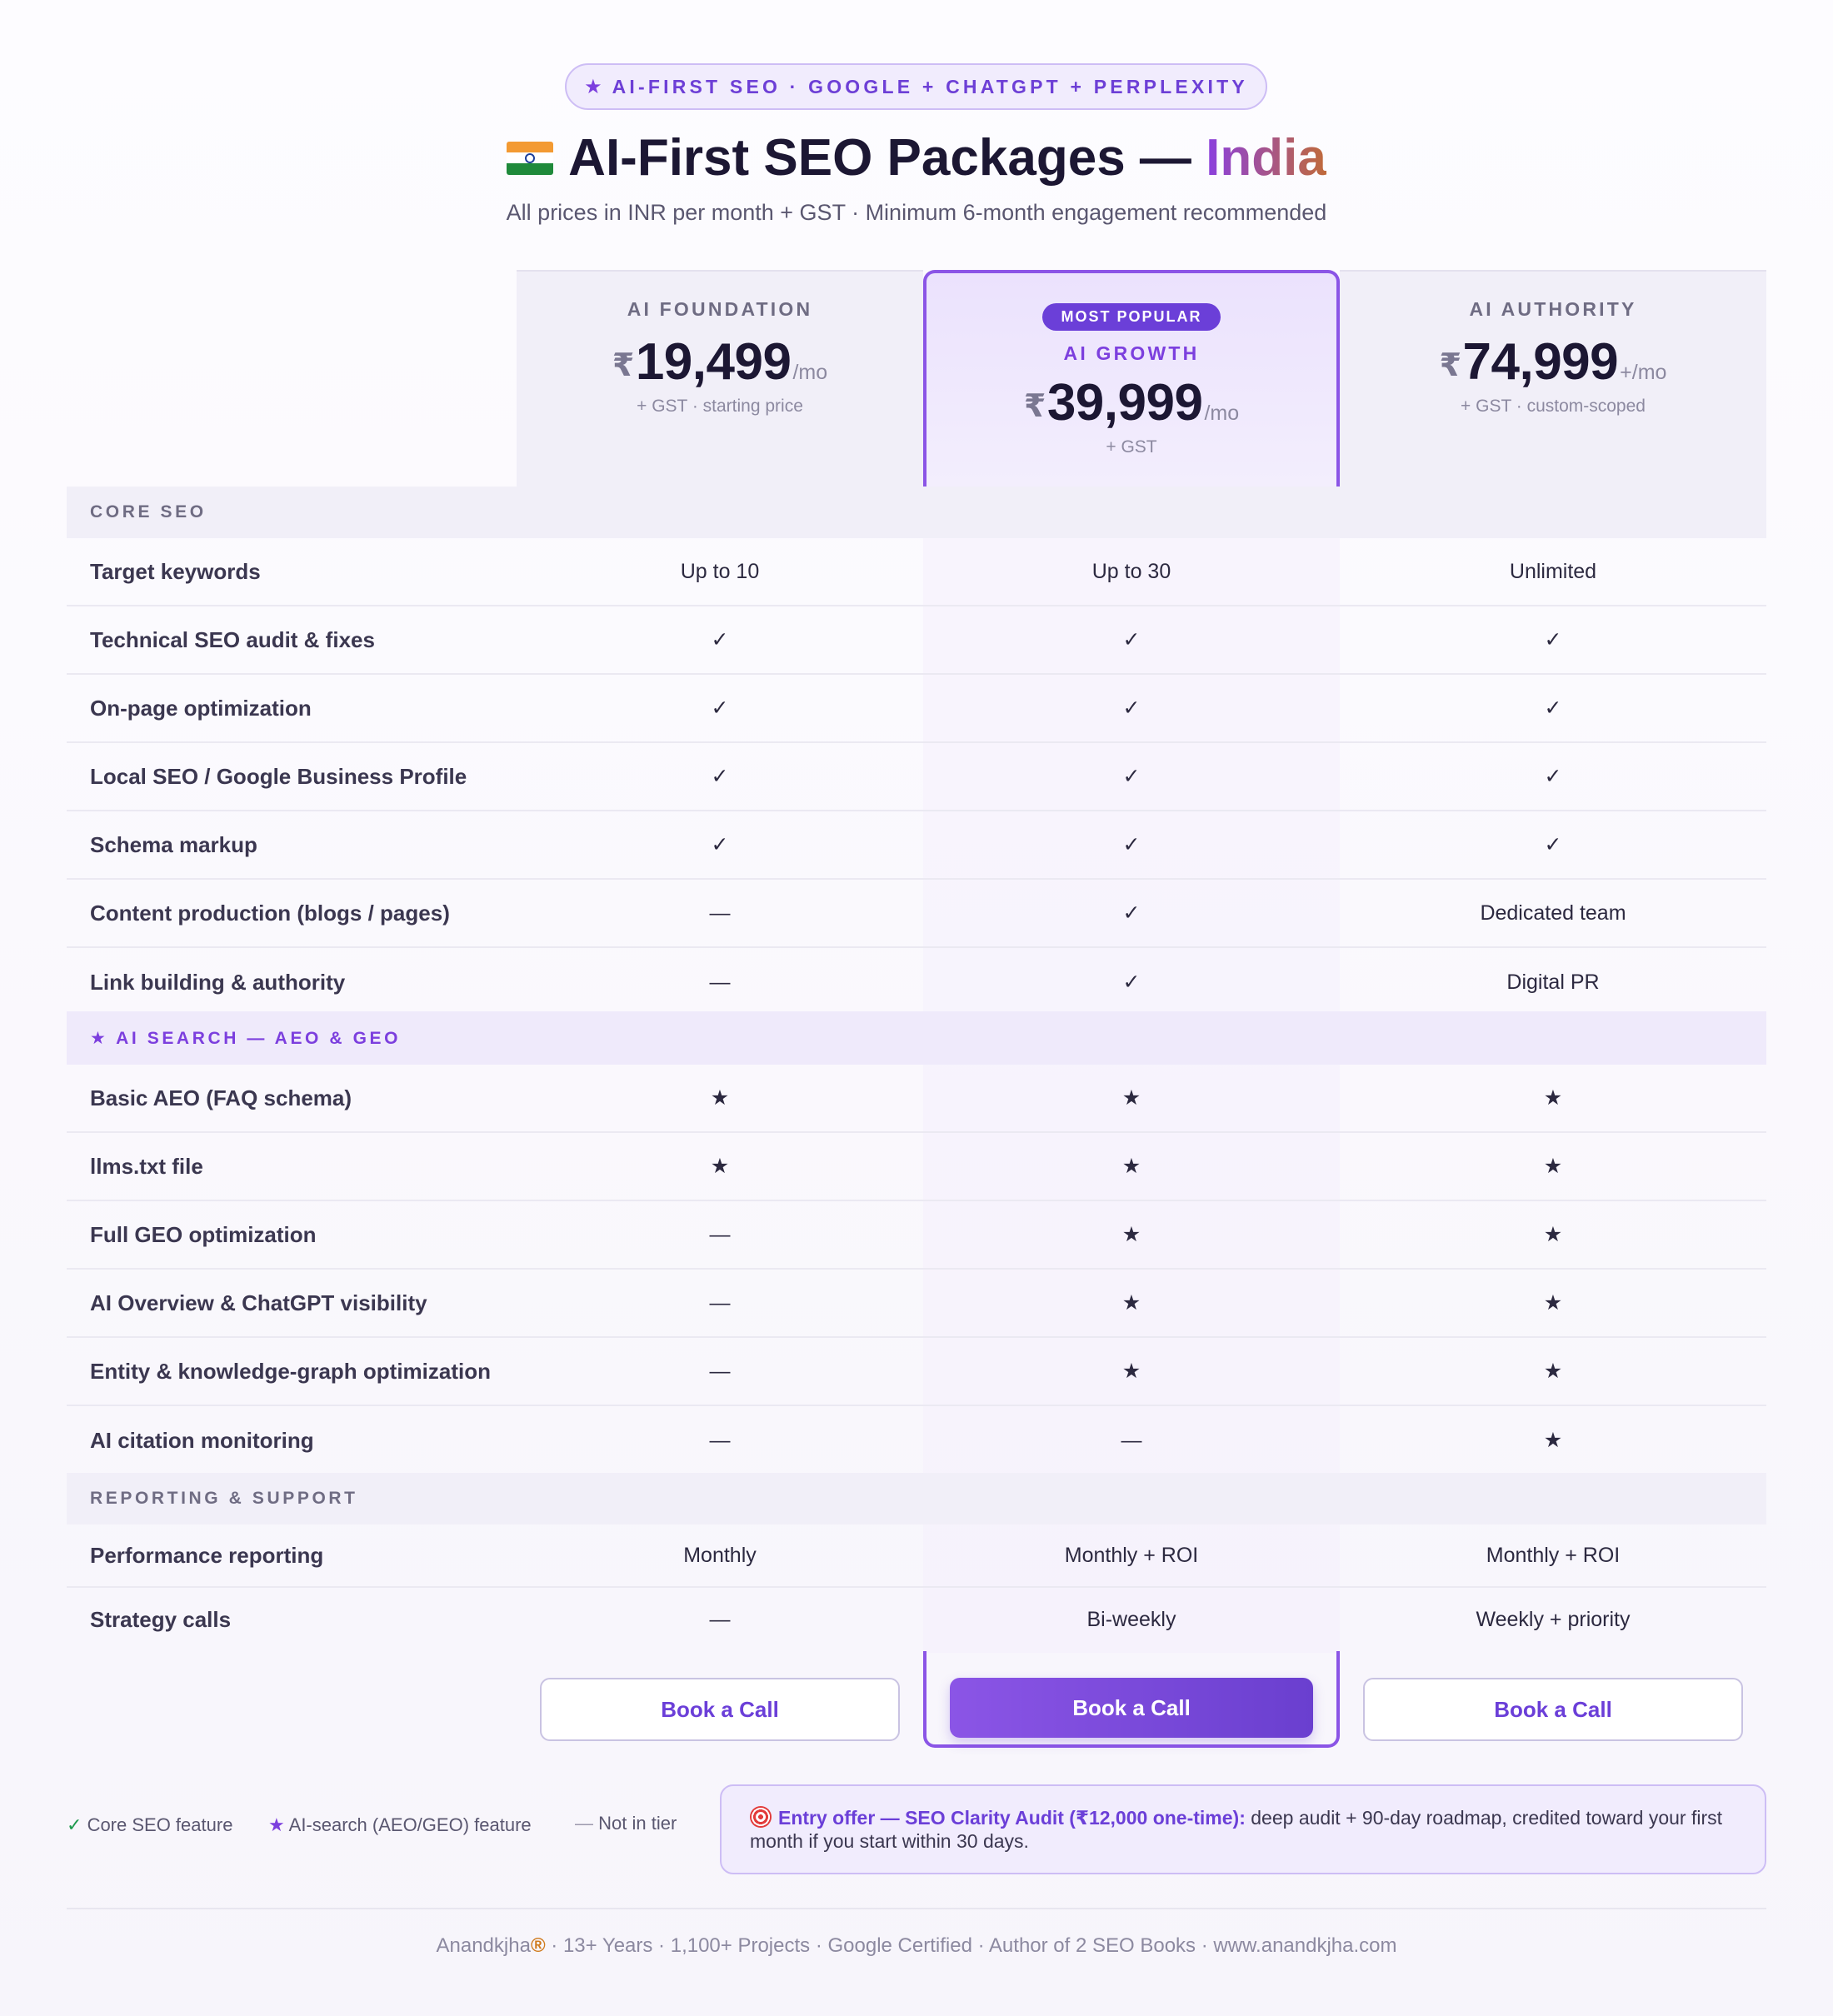 This screenshot has height=2016, width=1833. What do you see at coordinates (161, 1619) in the screenshot?
I see `row-label: Strategy calls` at bounding box center [161, 1619].